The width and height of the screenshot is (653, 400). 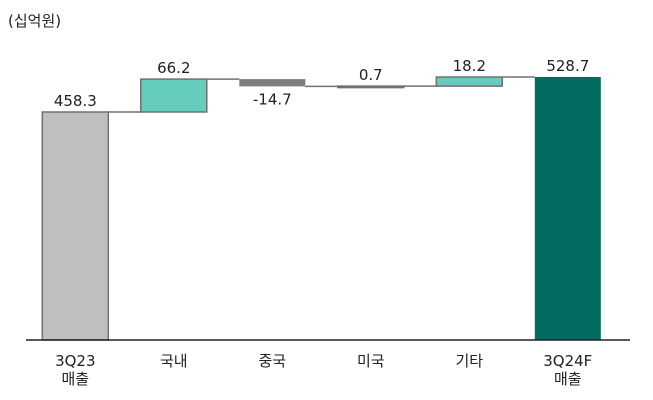 I want to click on data-label-1: 66.2, so click(x=173, y=68).